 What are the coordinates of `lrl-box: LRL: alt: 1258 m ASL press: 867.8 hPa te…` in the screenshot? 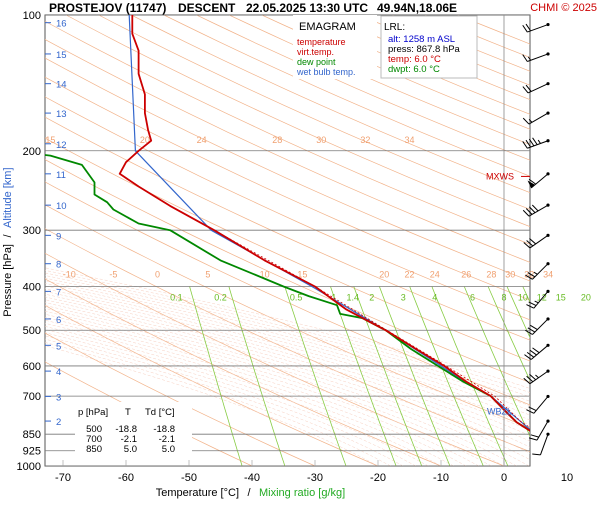 It's located at (429, 47).